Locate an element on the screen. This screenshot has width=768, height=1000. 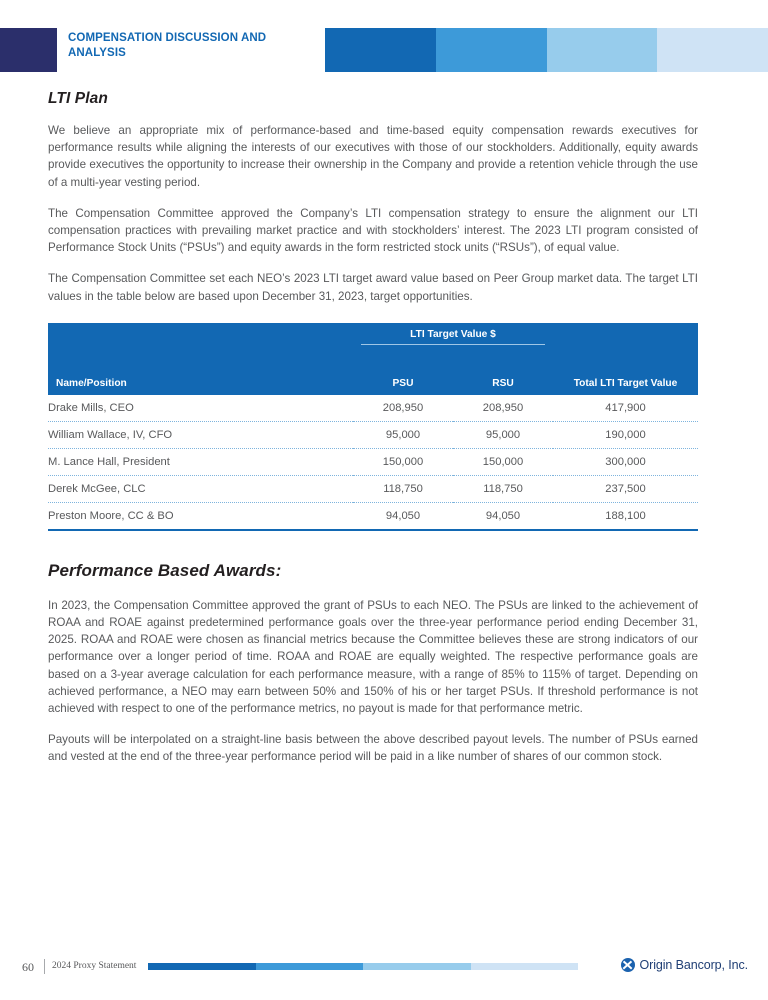
cell-psu: 94,050 is located at coordinates (403, 516).